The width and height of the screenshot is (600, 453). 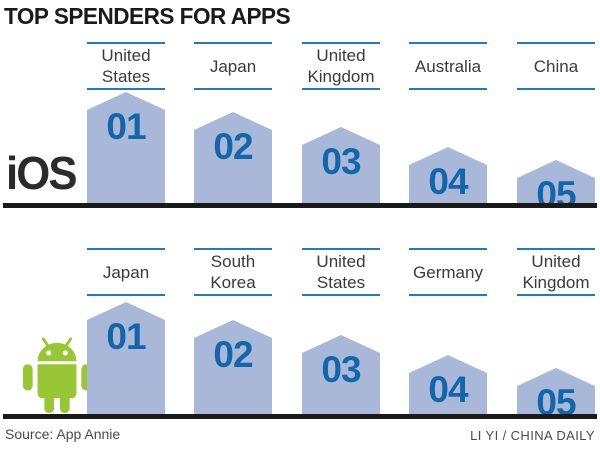 What do you see at coordinates (448, 66) in the screenshot?
I see `country-label: Australia` at bounding box center [448, 66].